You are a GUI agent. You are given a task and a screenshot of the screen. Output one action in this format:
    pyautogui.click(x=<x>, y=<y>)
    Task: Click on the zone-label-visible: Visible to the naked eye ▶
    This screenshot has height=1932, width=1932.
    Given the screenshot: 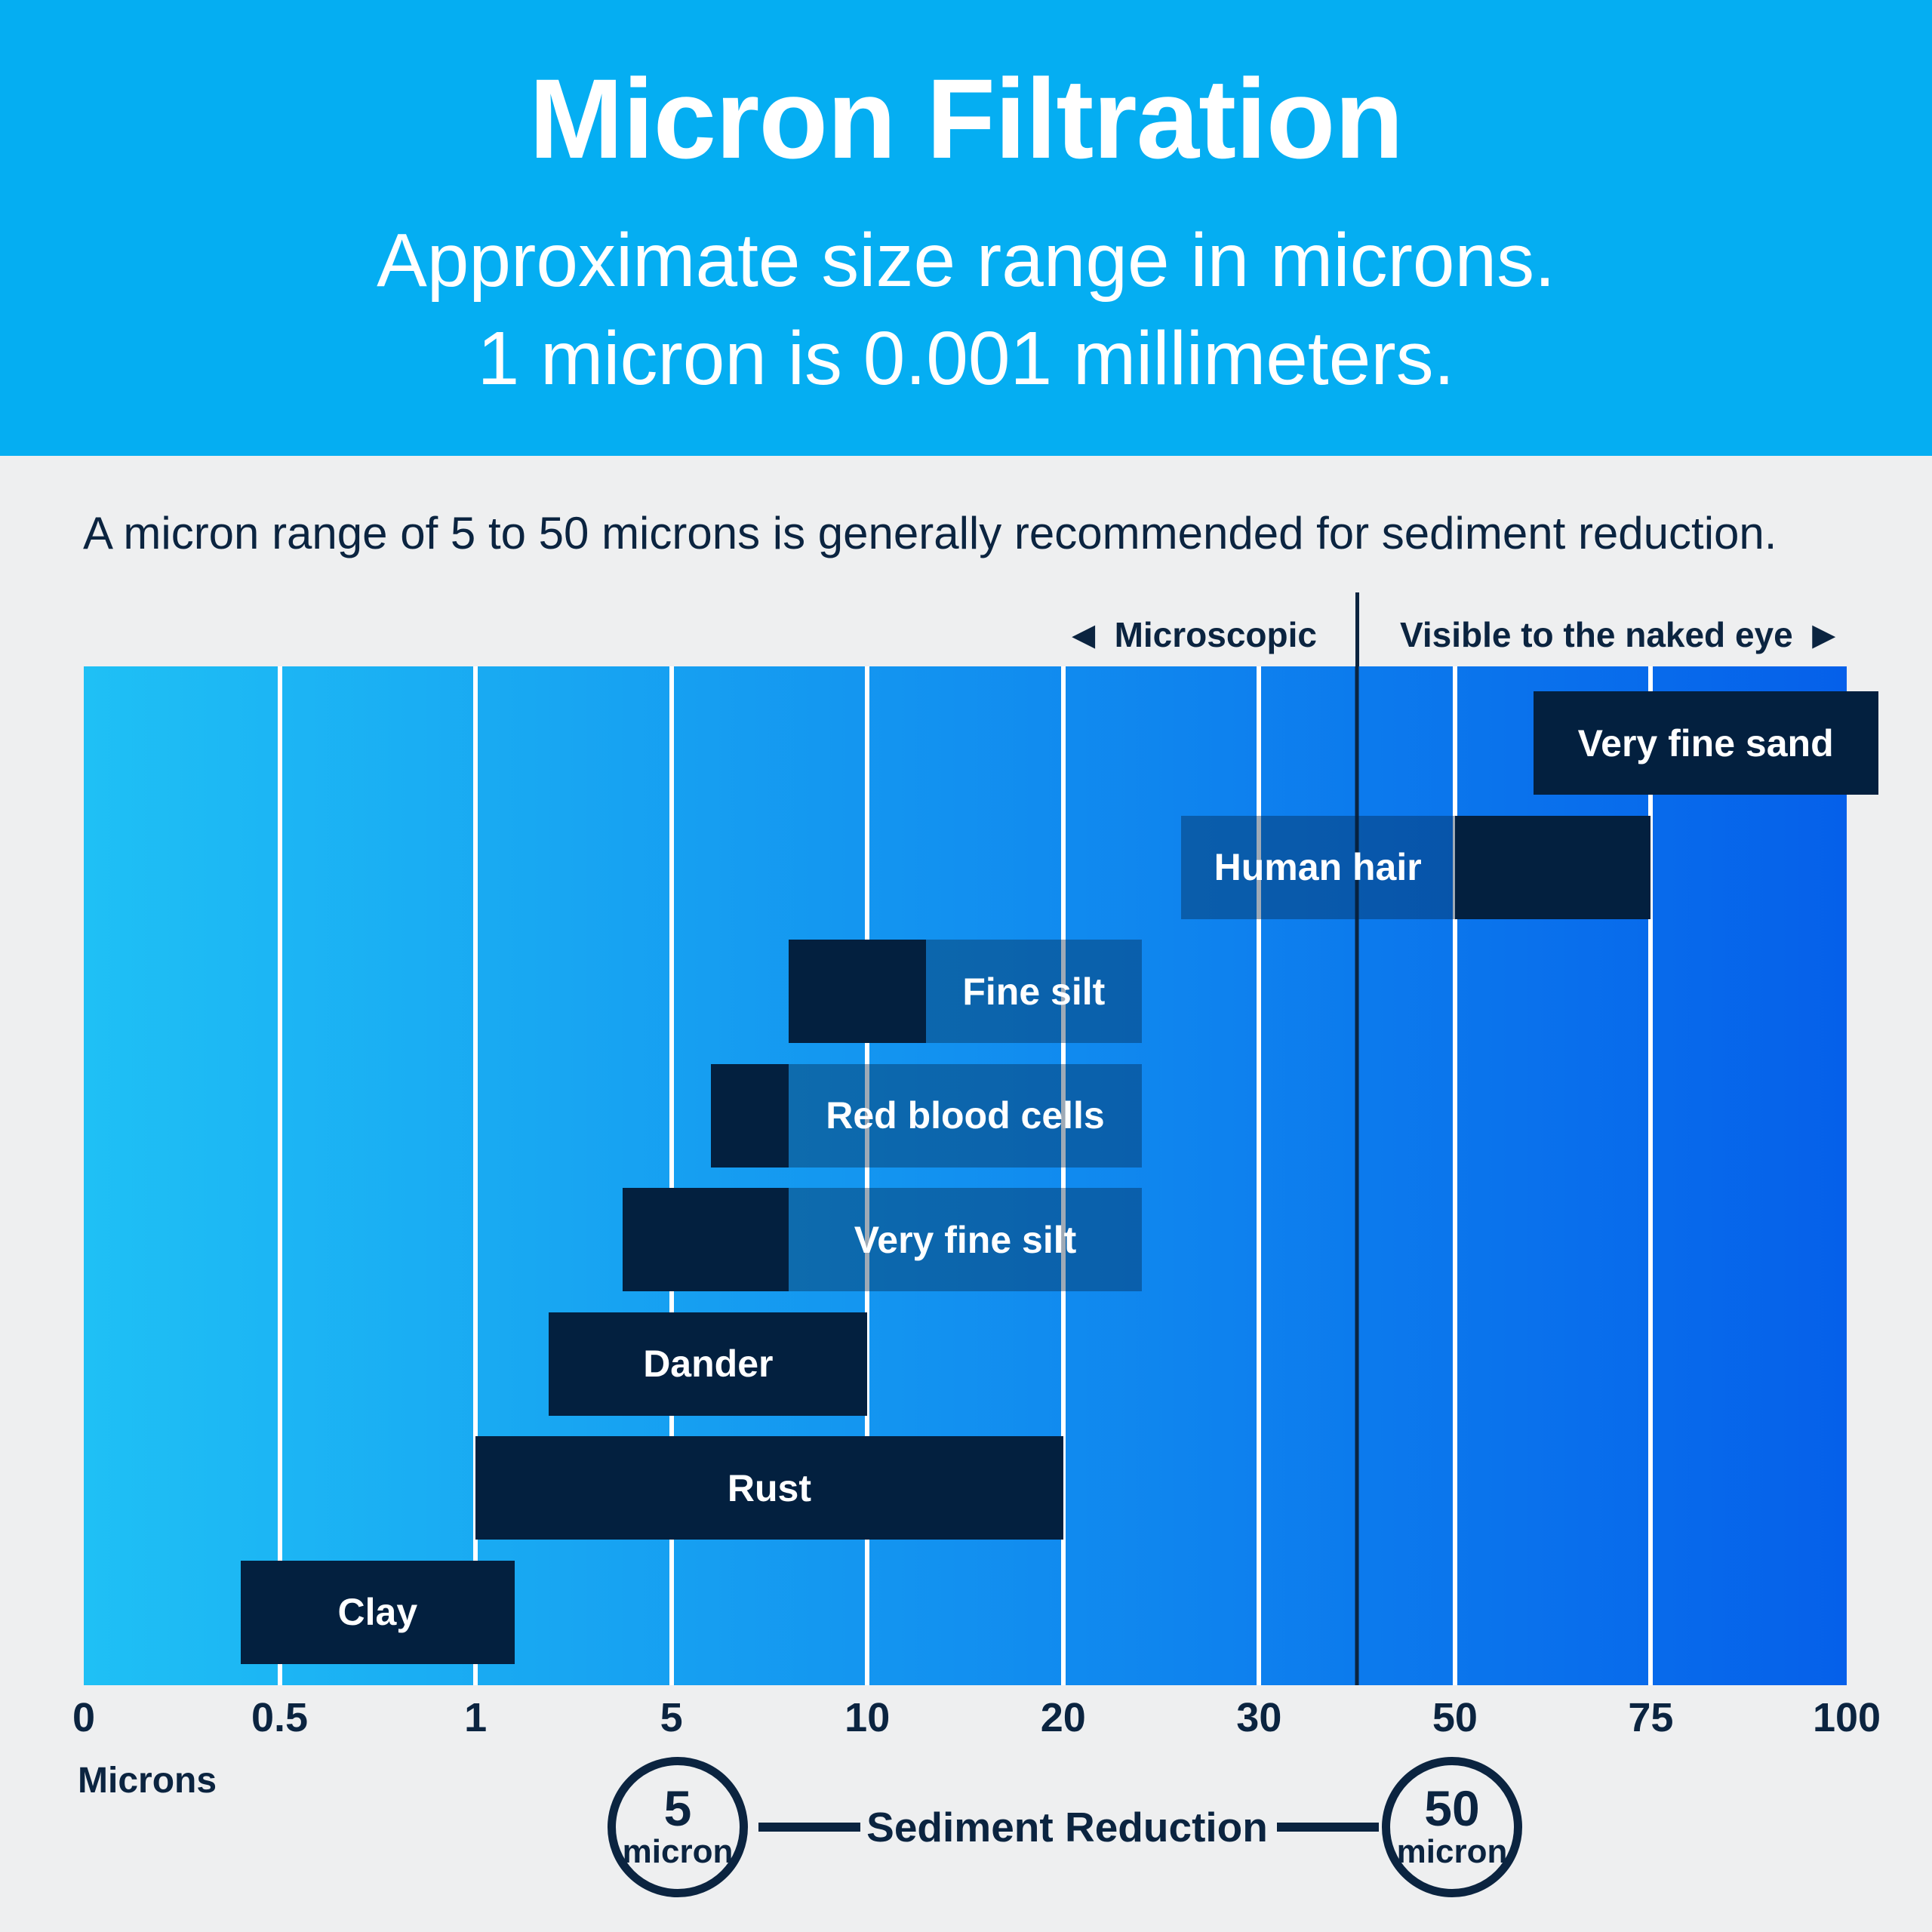 What is the action you would take?
    pyautogui.click(x=1617, y=634)
    